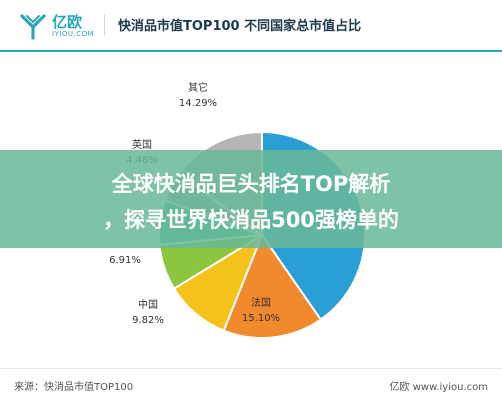  I want to click on slice-percent-label: 14.29%, so click(198, 103).